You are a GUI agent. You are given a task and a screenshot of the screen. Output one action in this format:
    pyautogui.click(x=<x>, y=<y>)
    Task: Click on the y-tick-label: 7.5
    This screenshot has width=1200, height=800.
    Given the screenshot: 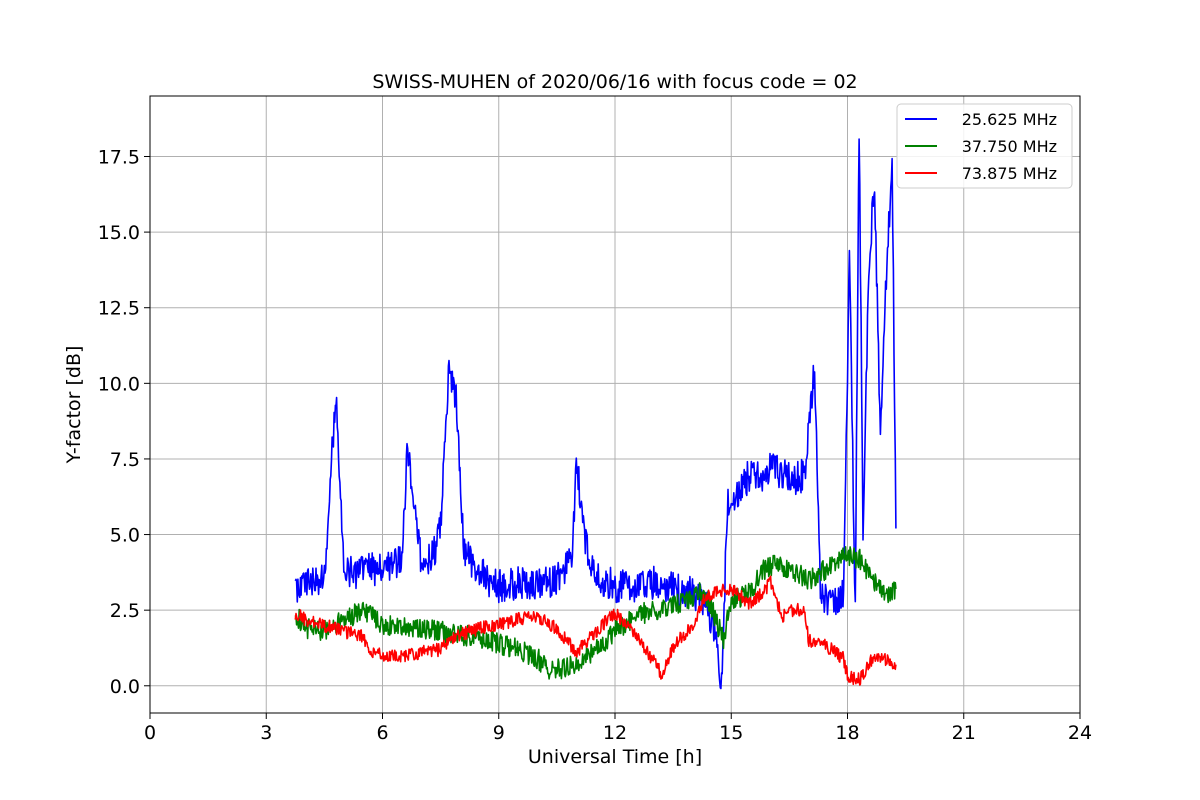 What is the action you would take?
    pyautogui.click(x=125, y=460)
    